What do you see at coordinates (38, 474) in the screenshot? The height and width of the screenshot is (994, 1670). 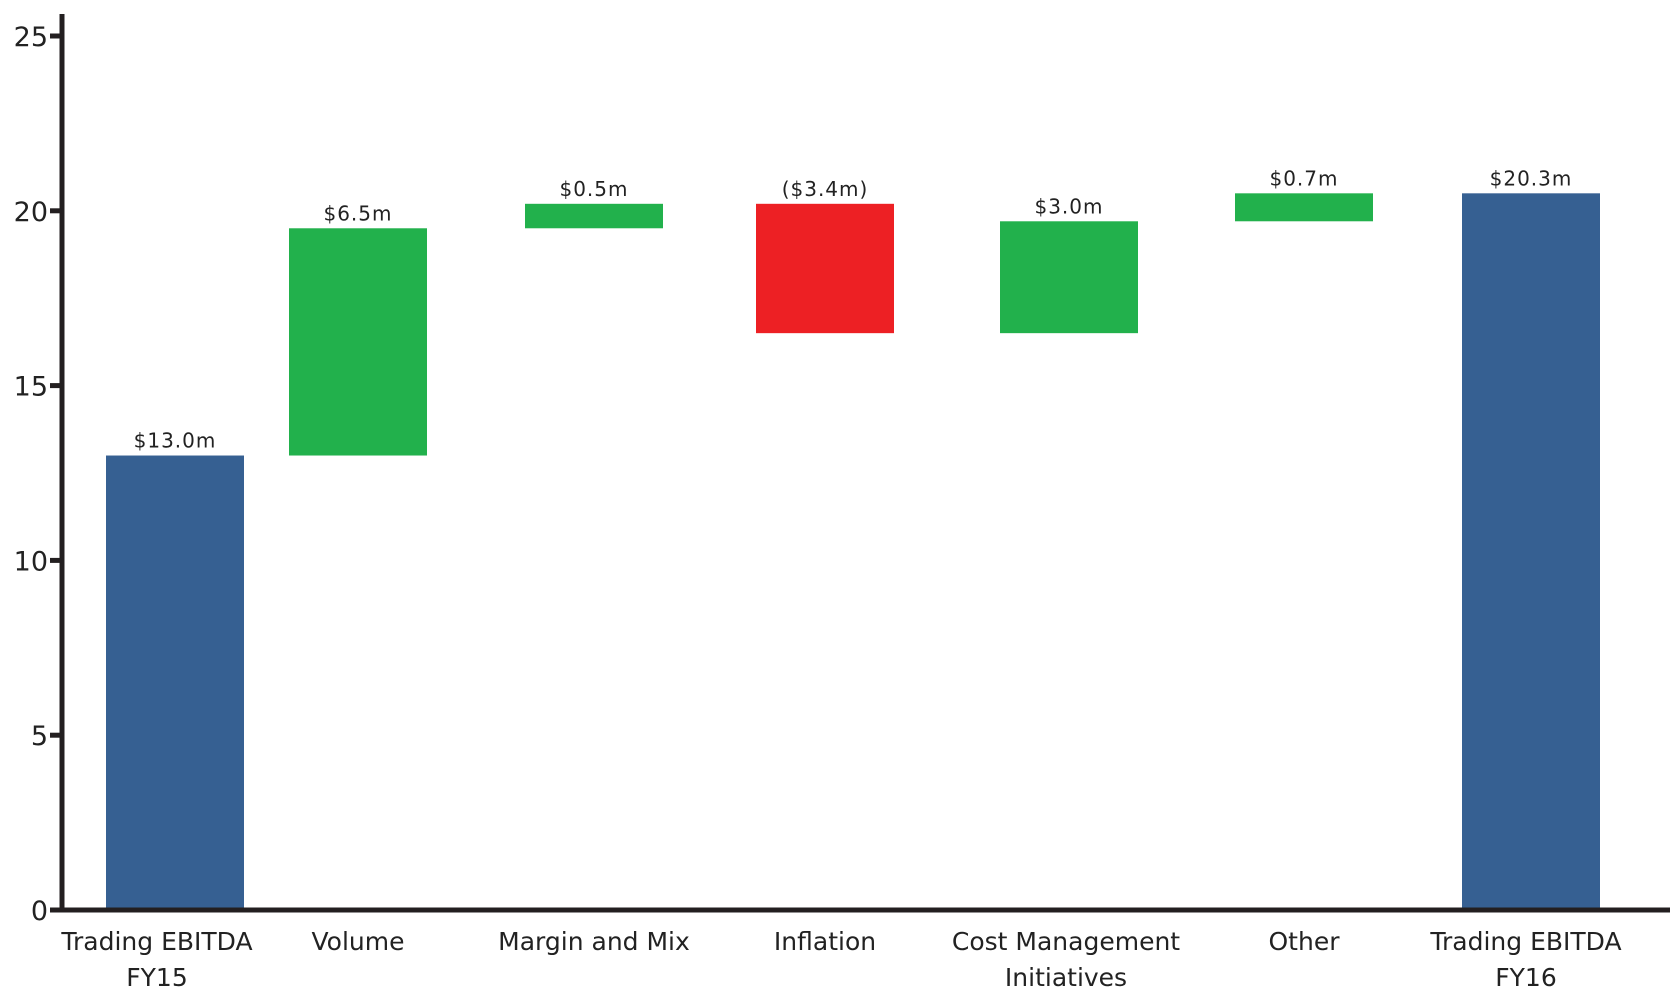 I see `y-axis-ticks: 0 5 10 15 20 25` at bounding box center [38, 474].